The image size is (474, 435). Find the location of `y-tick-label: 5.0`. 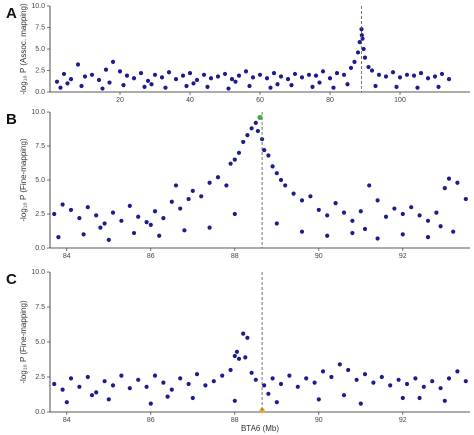

y-tick-label: 5.0 is located at coordinates (40, 49).